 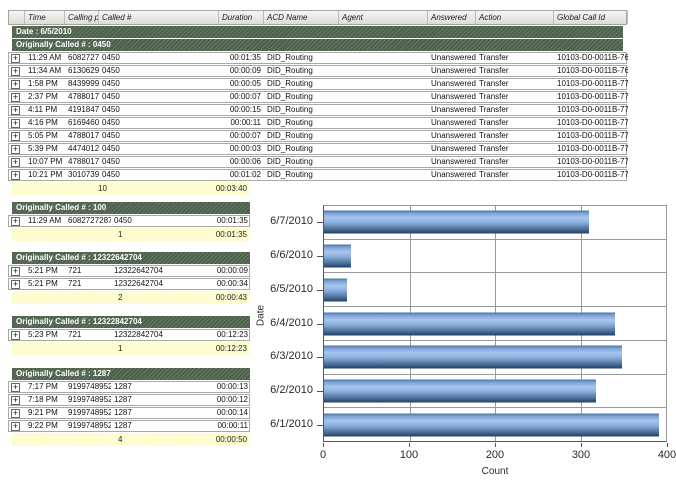 What do you see at coordinates (336, 290) in the screenshot?
I see `chart-bar-6-5-2010` at bounding box center [336, 290].